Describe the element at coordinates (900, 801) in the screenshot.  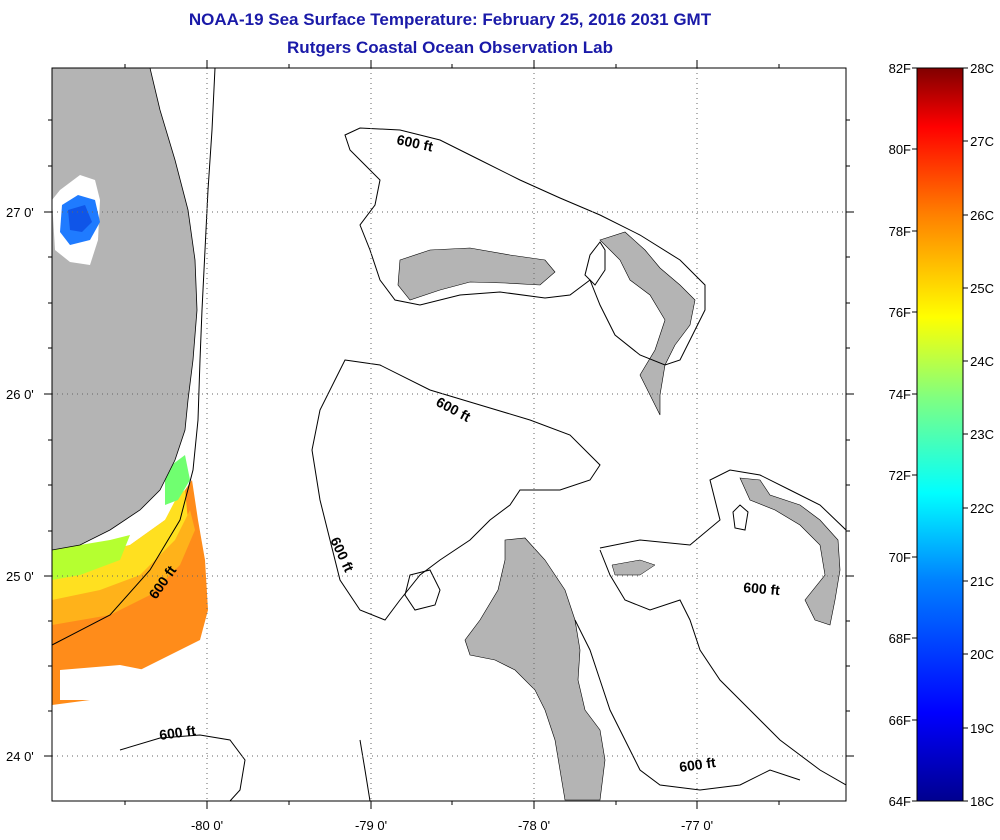
I see `colorbar-f-label: 64F` at that location.